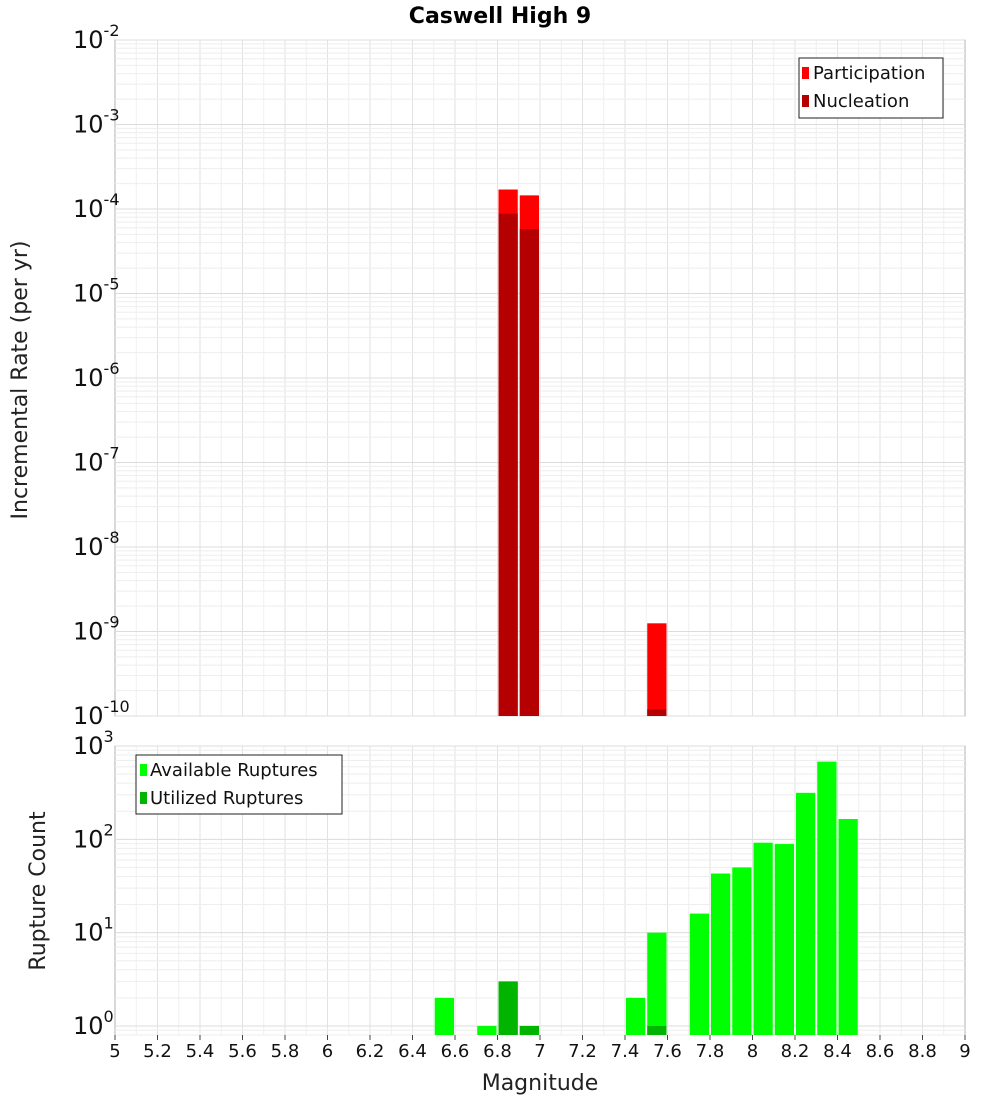 This screenshot has width=1000, height=1100. I want to click on x-tick-label: 7.4, so click(625, 1051).